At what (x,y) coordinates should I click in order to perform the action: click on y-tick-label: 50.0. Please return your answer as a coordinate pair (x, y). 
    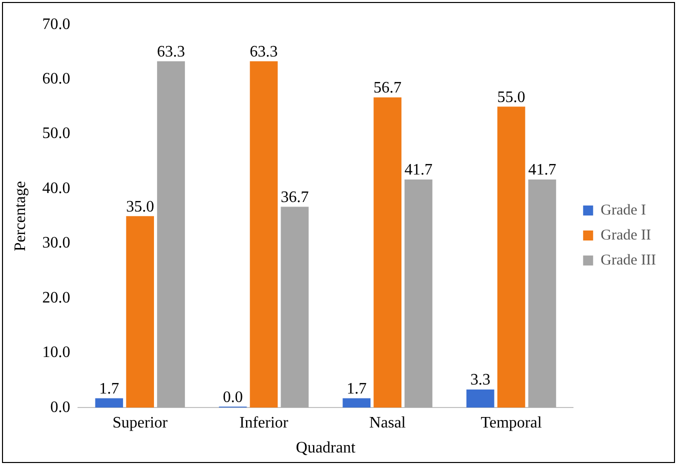
    Looking at the image, I should click on (56, 133).